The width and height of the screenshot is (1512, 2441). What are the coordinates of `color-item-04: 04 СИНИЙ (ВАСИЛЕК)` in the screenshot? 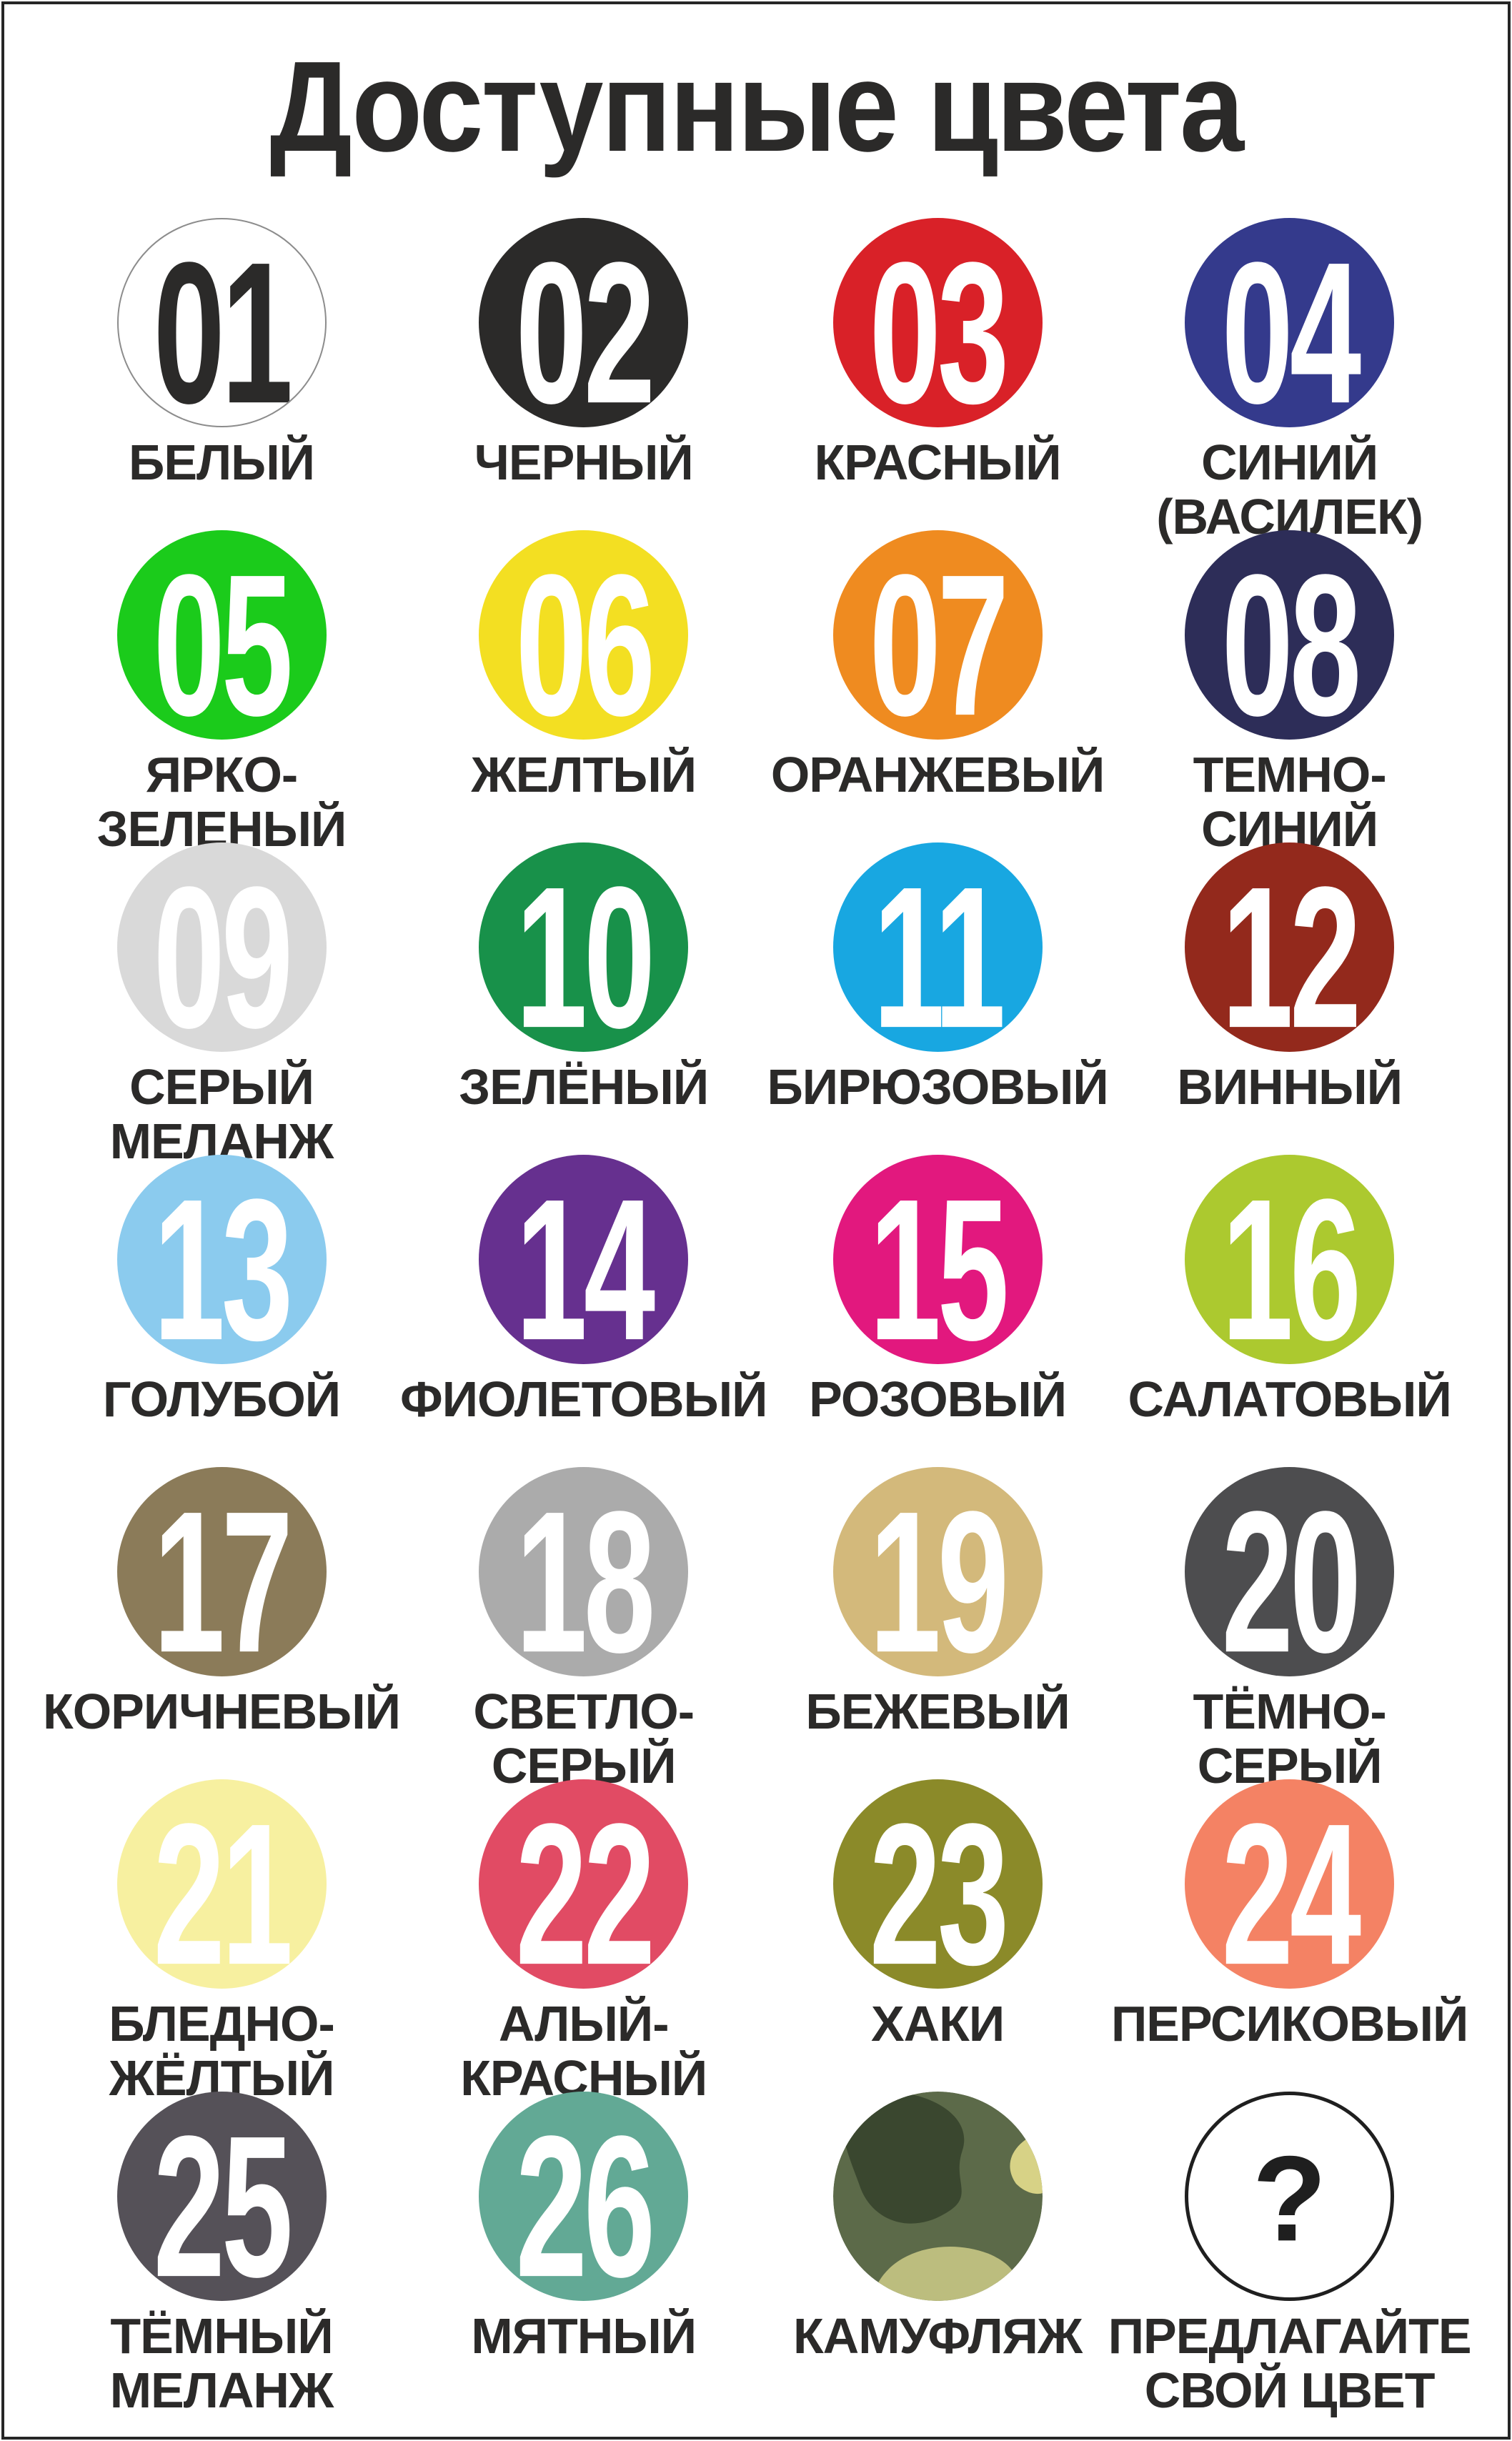 It's located at (1290, 381).